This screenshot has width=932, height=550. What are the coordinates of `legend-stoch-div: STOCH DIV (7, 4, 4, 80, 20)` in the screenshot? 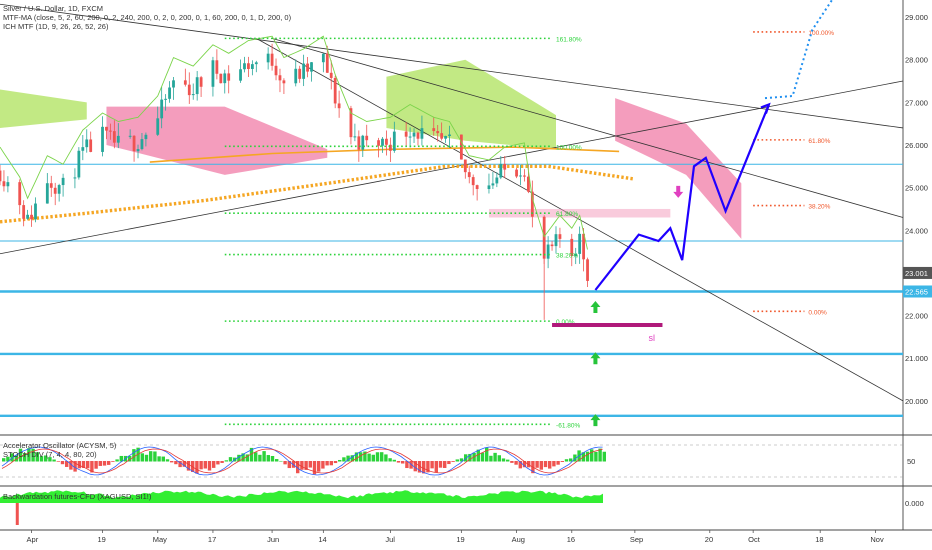 It's located at (50, 454).